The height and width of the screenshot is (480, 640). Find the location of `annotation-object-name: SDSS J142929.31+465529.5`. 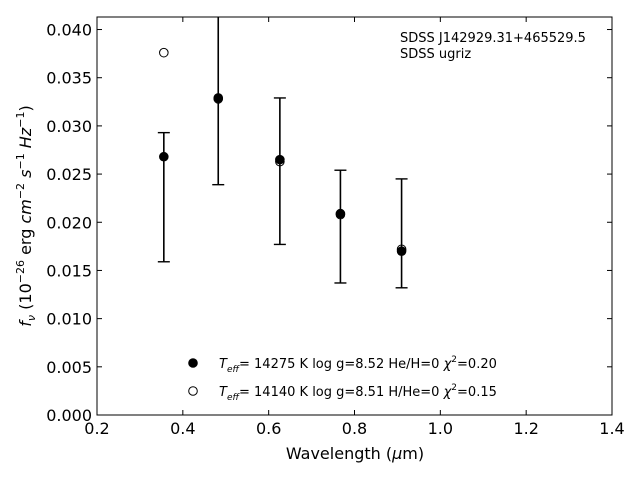

annotation-object-name: SDSS J142929.31+465529.5 is located at coordinates (493, 38).